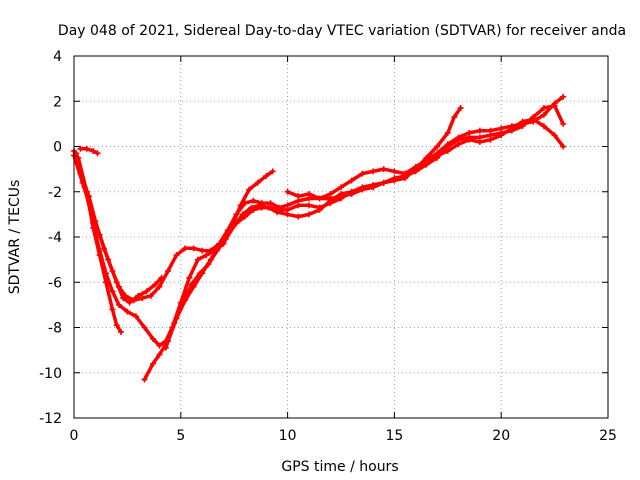 The width and height of the screenshot is (640, 480). Describe the element at coordinates (394, 436) in the screenshot. I see `x-tick-label: 15` at that location.